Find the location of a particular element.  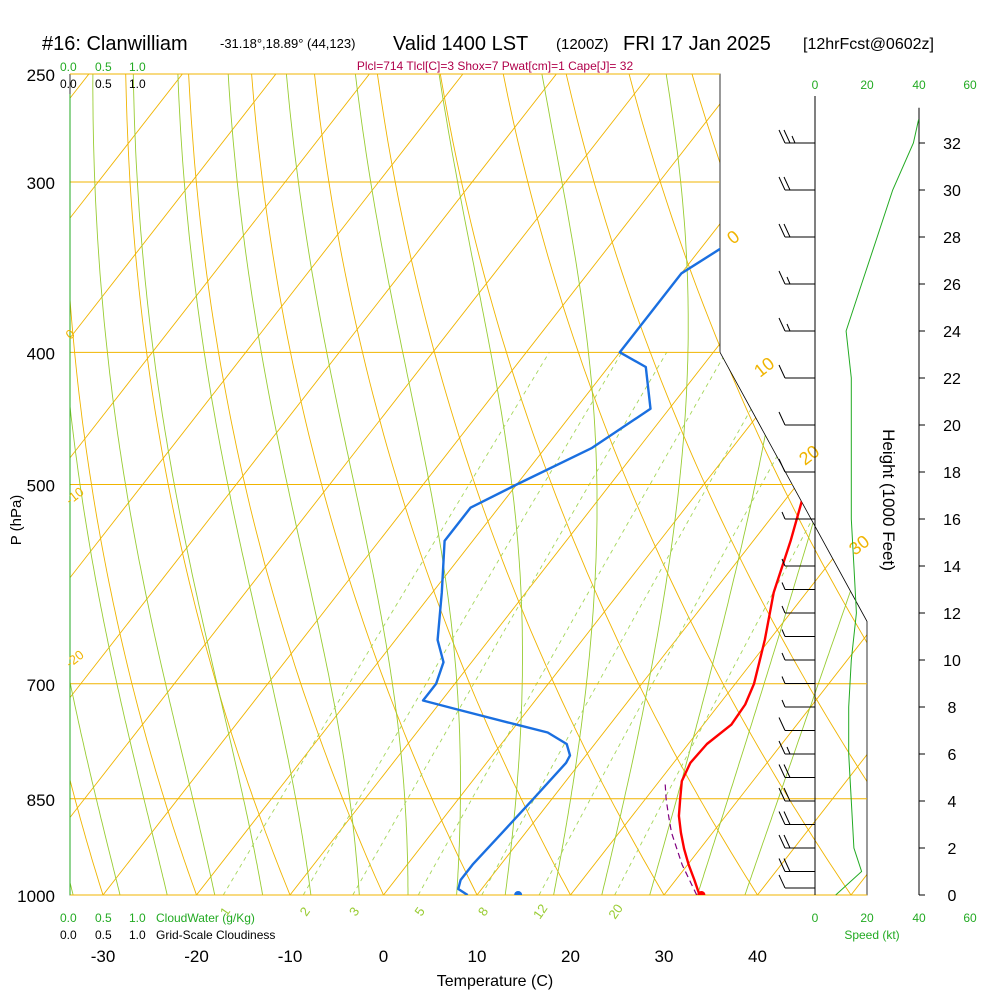

height-tick-label: 26 is located at coordinates (952, 285).